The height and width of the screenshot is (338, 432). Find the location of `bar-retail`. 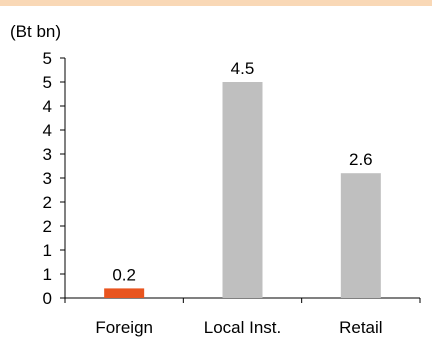

bar-retail is located at coordinates (360, 235).